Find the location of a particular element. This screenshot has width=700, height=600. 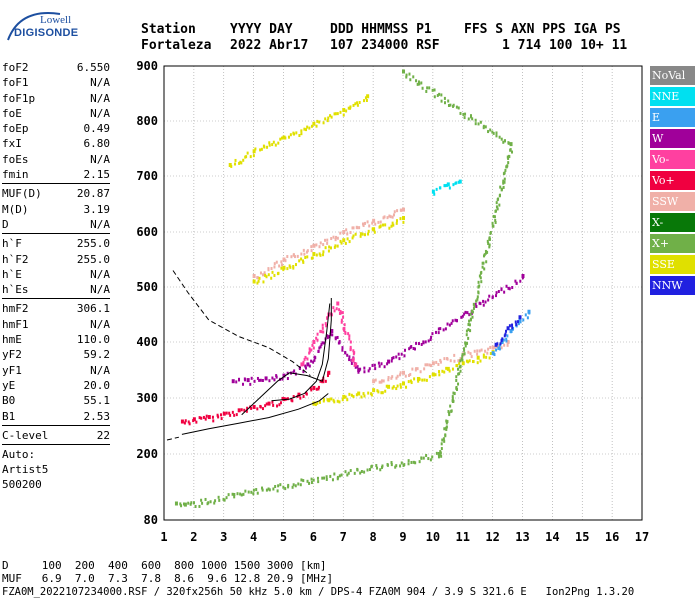

param-value: 2.53 is located at coordinates (97, 416).